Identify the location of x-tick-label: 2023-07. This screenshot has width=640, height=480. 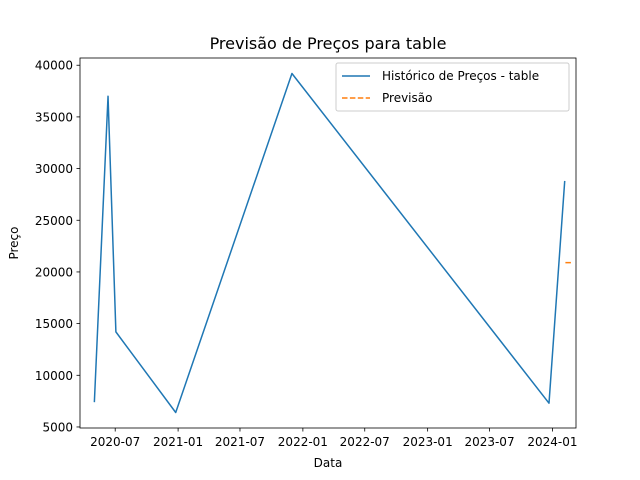
(489, 442).